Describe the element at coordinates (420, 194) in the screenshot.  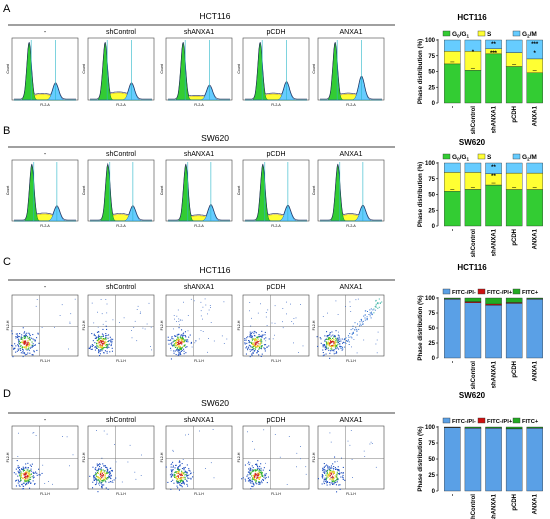
I see `y-axis-label: Phase distribution (%)` at that location.